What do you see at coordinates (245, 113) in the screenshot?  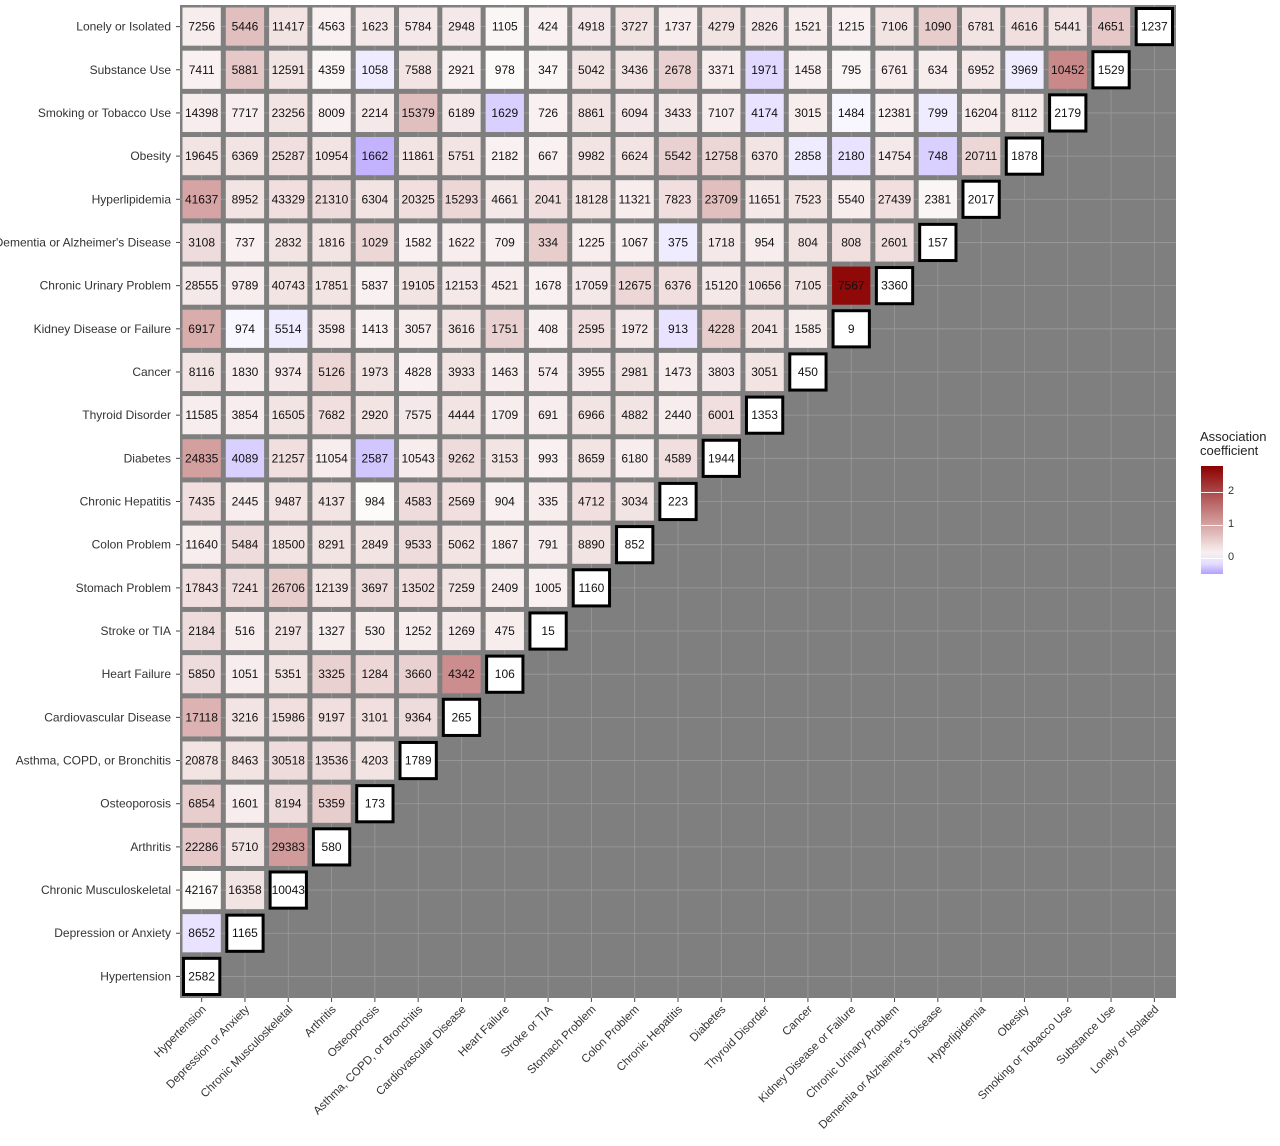 I see `heatmap-cell: 7717` at bounding box center [245, 113].